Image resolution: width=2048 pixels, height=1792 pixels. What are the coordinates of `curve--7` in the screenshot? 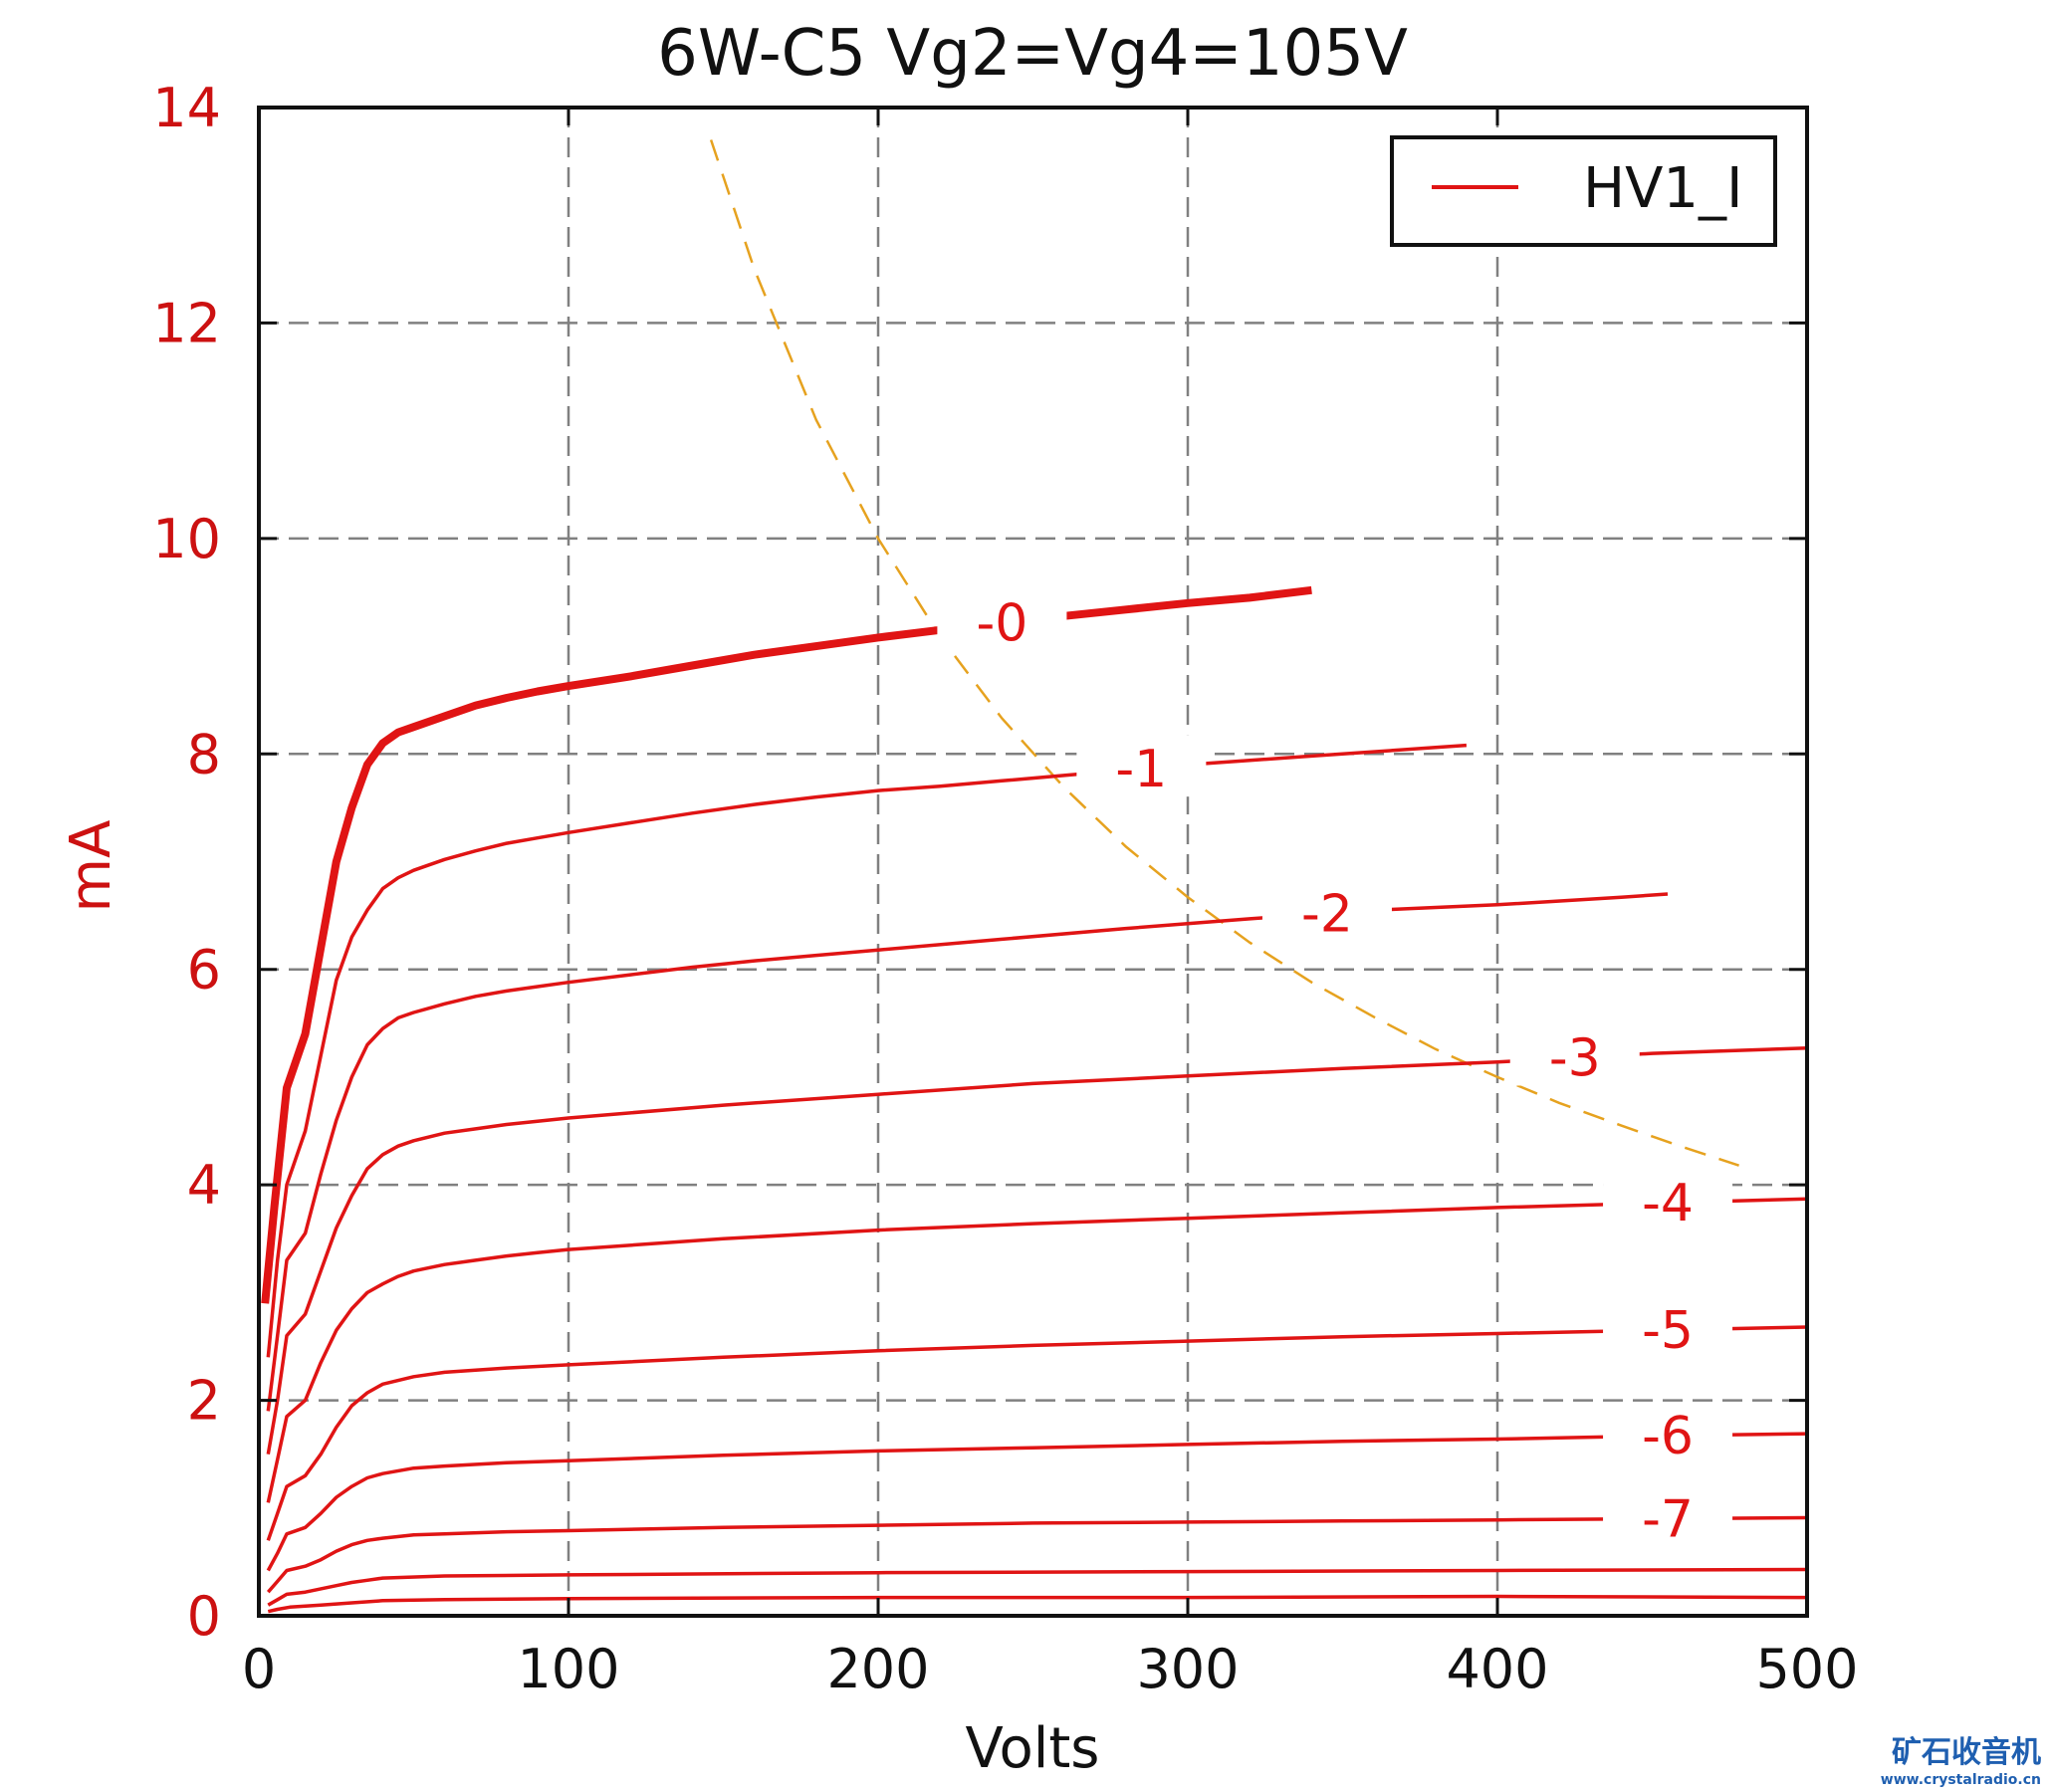 It's located at (1037, 1555).